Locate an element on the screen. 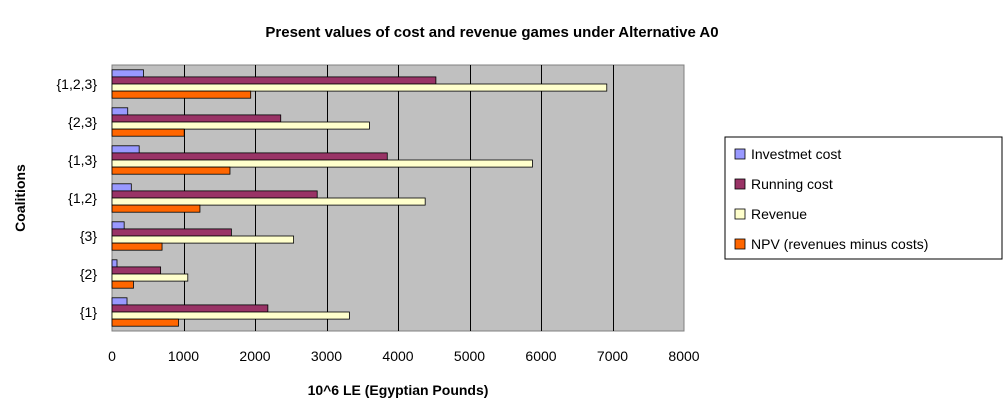 The height and width of the screenshot is (407, 1005). legend-label: Running cost is located at coordinates (792, 184).